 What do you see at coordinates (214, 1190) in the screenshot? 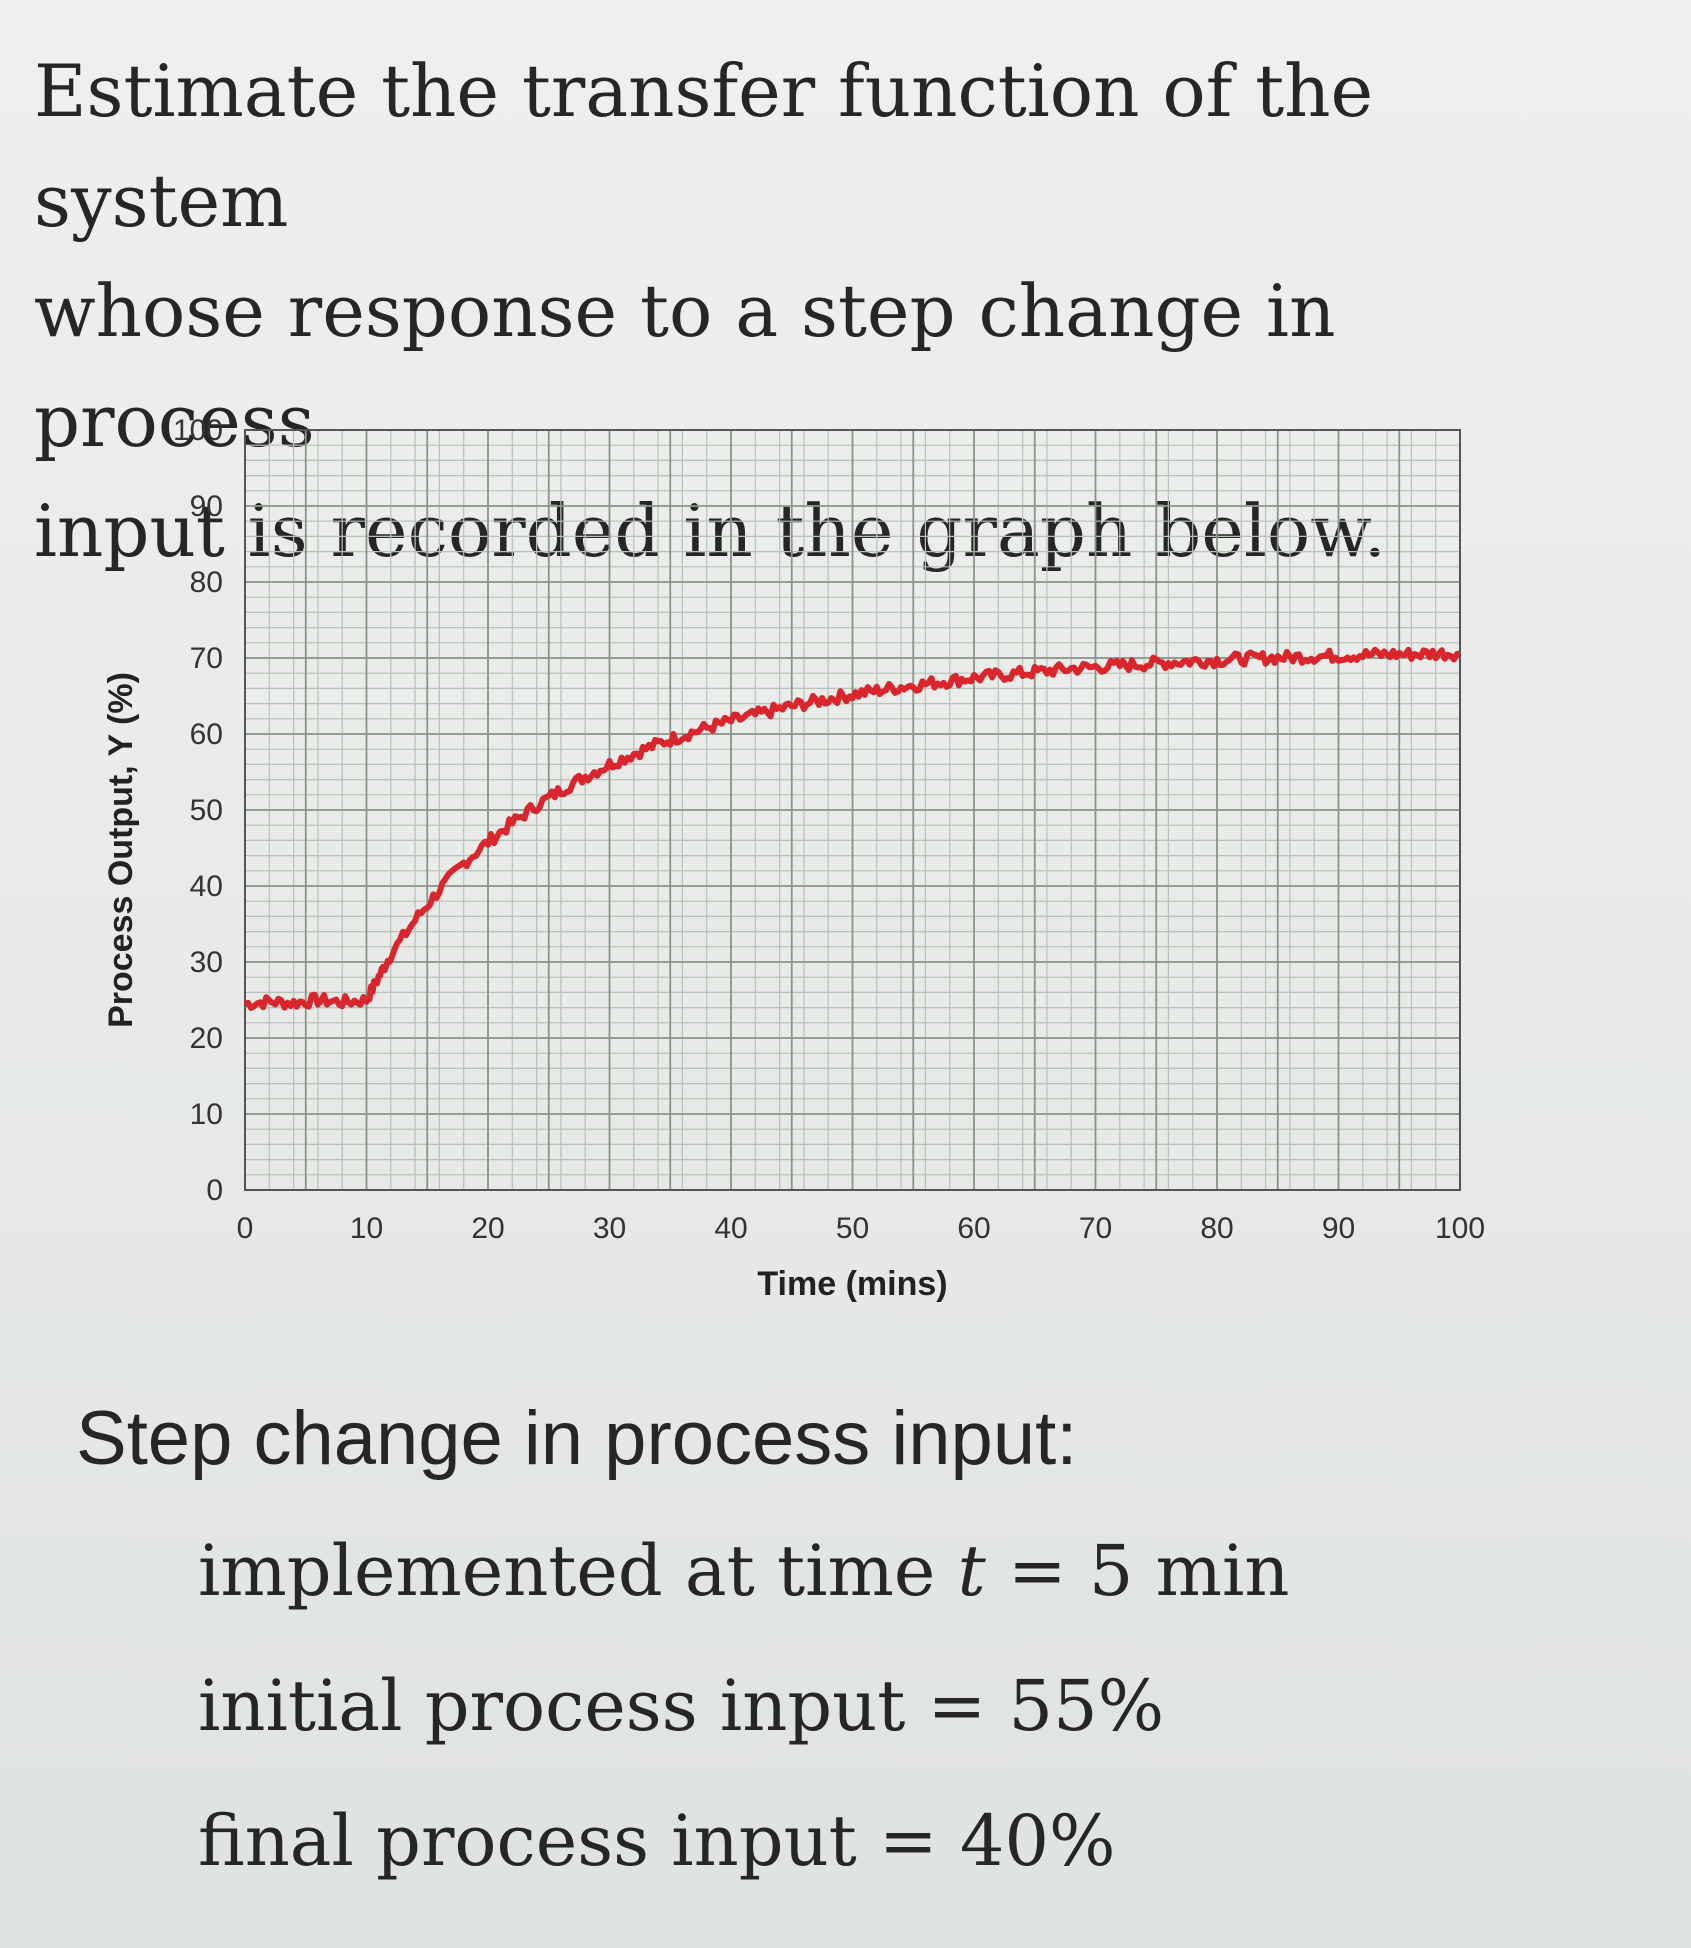
I see `y-tick-label: 0` at bounding box center [214, 1190].